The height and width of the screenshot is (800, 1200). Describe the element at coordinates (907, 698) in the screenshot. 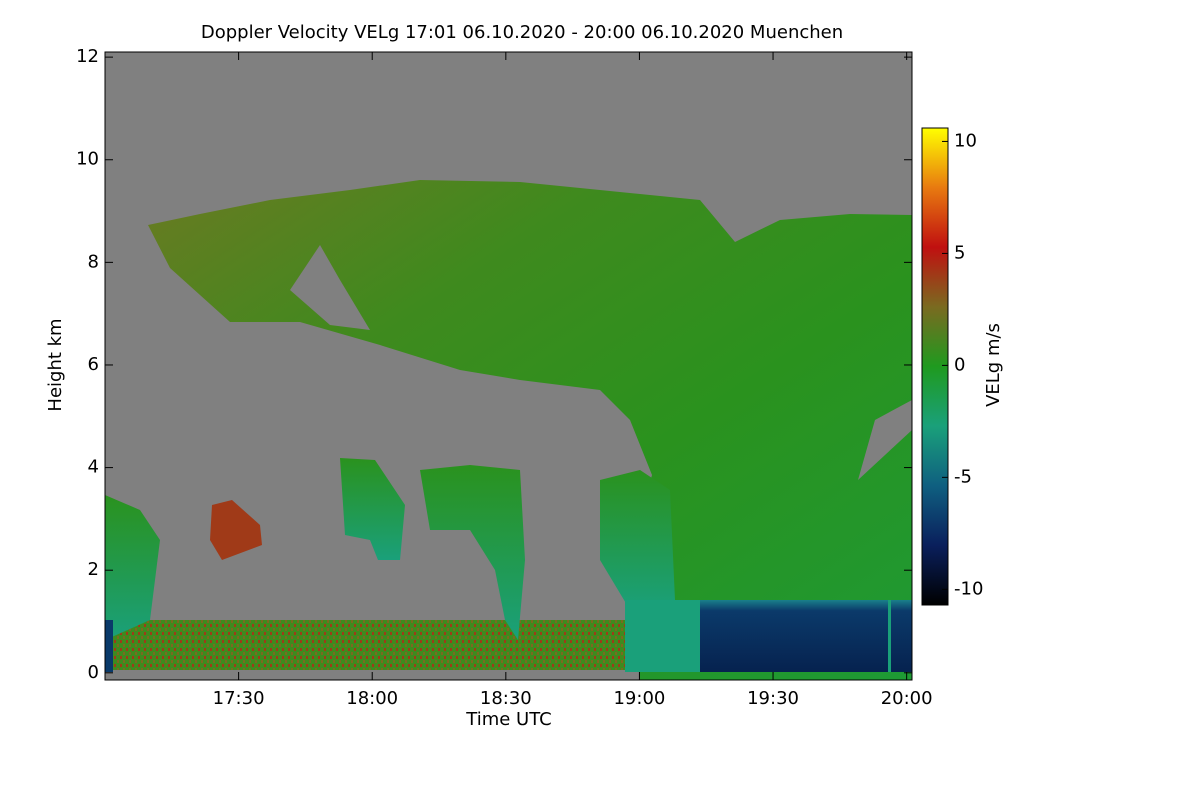

I see `x-tick-label: 20:00` at that location.